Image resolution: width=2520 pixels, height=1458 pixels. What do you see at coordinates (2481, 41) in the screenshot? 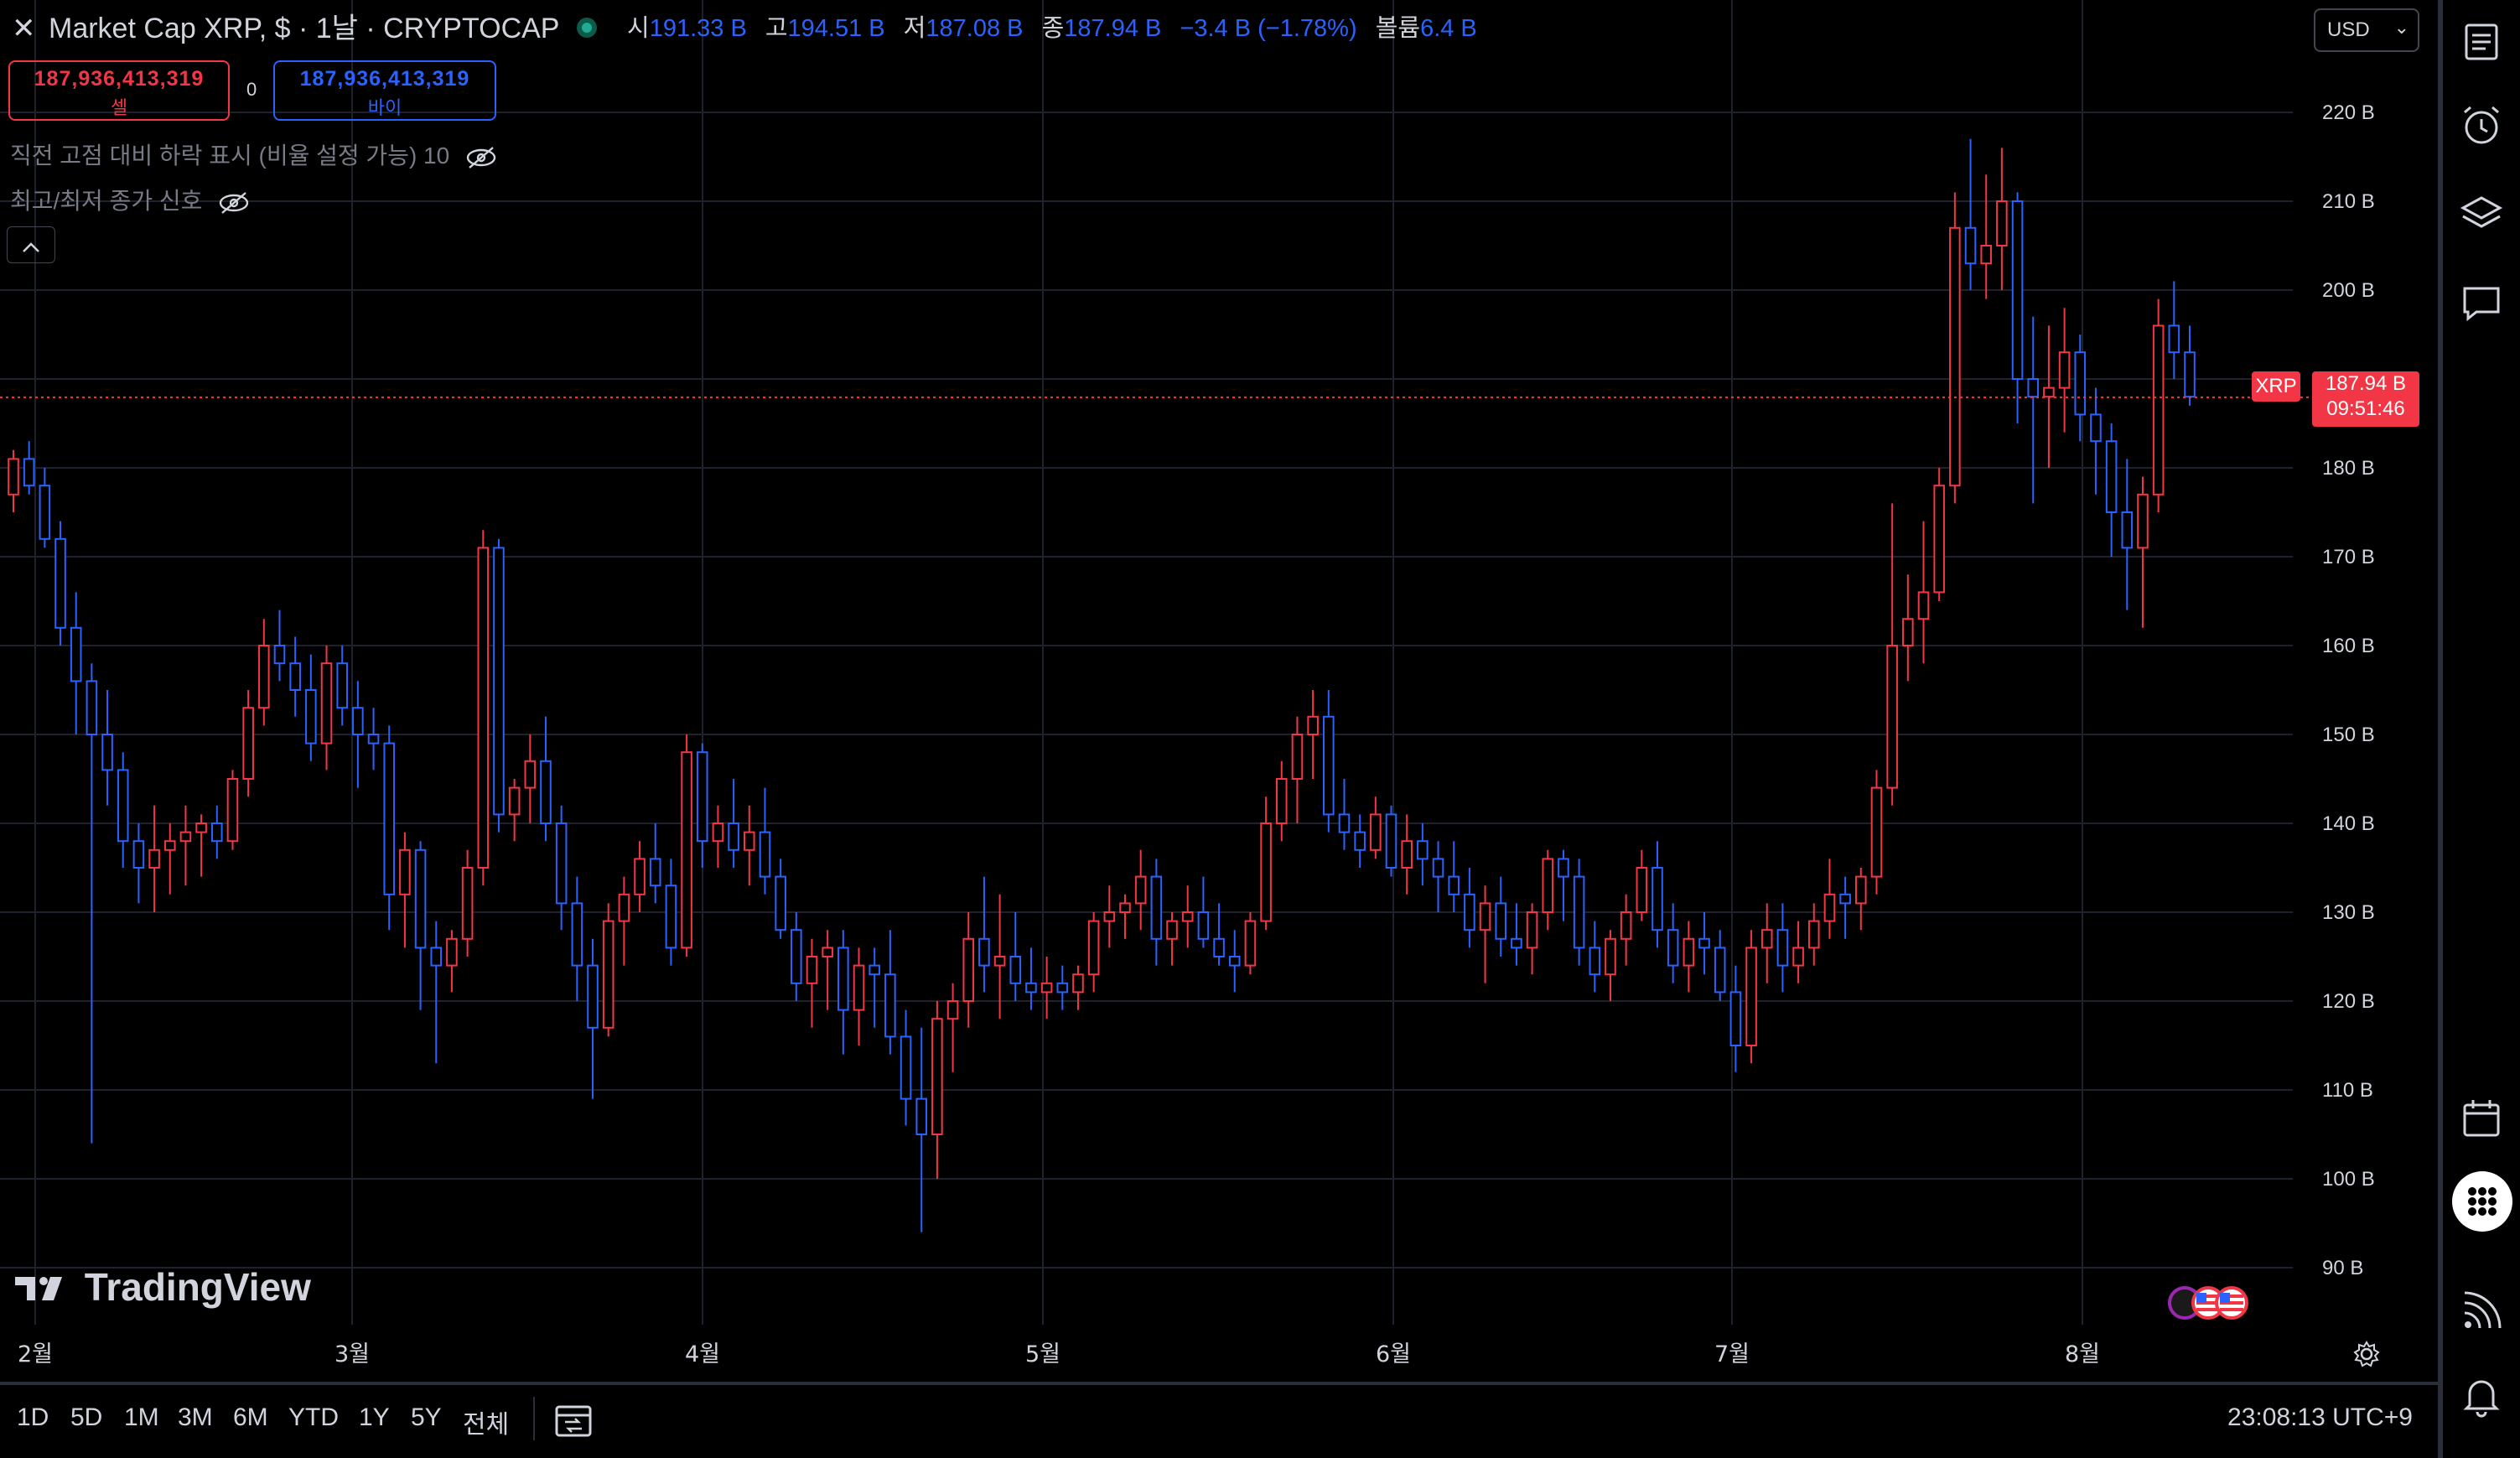
I see `watchlist-icon` at bounding box center [2481, 41].